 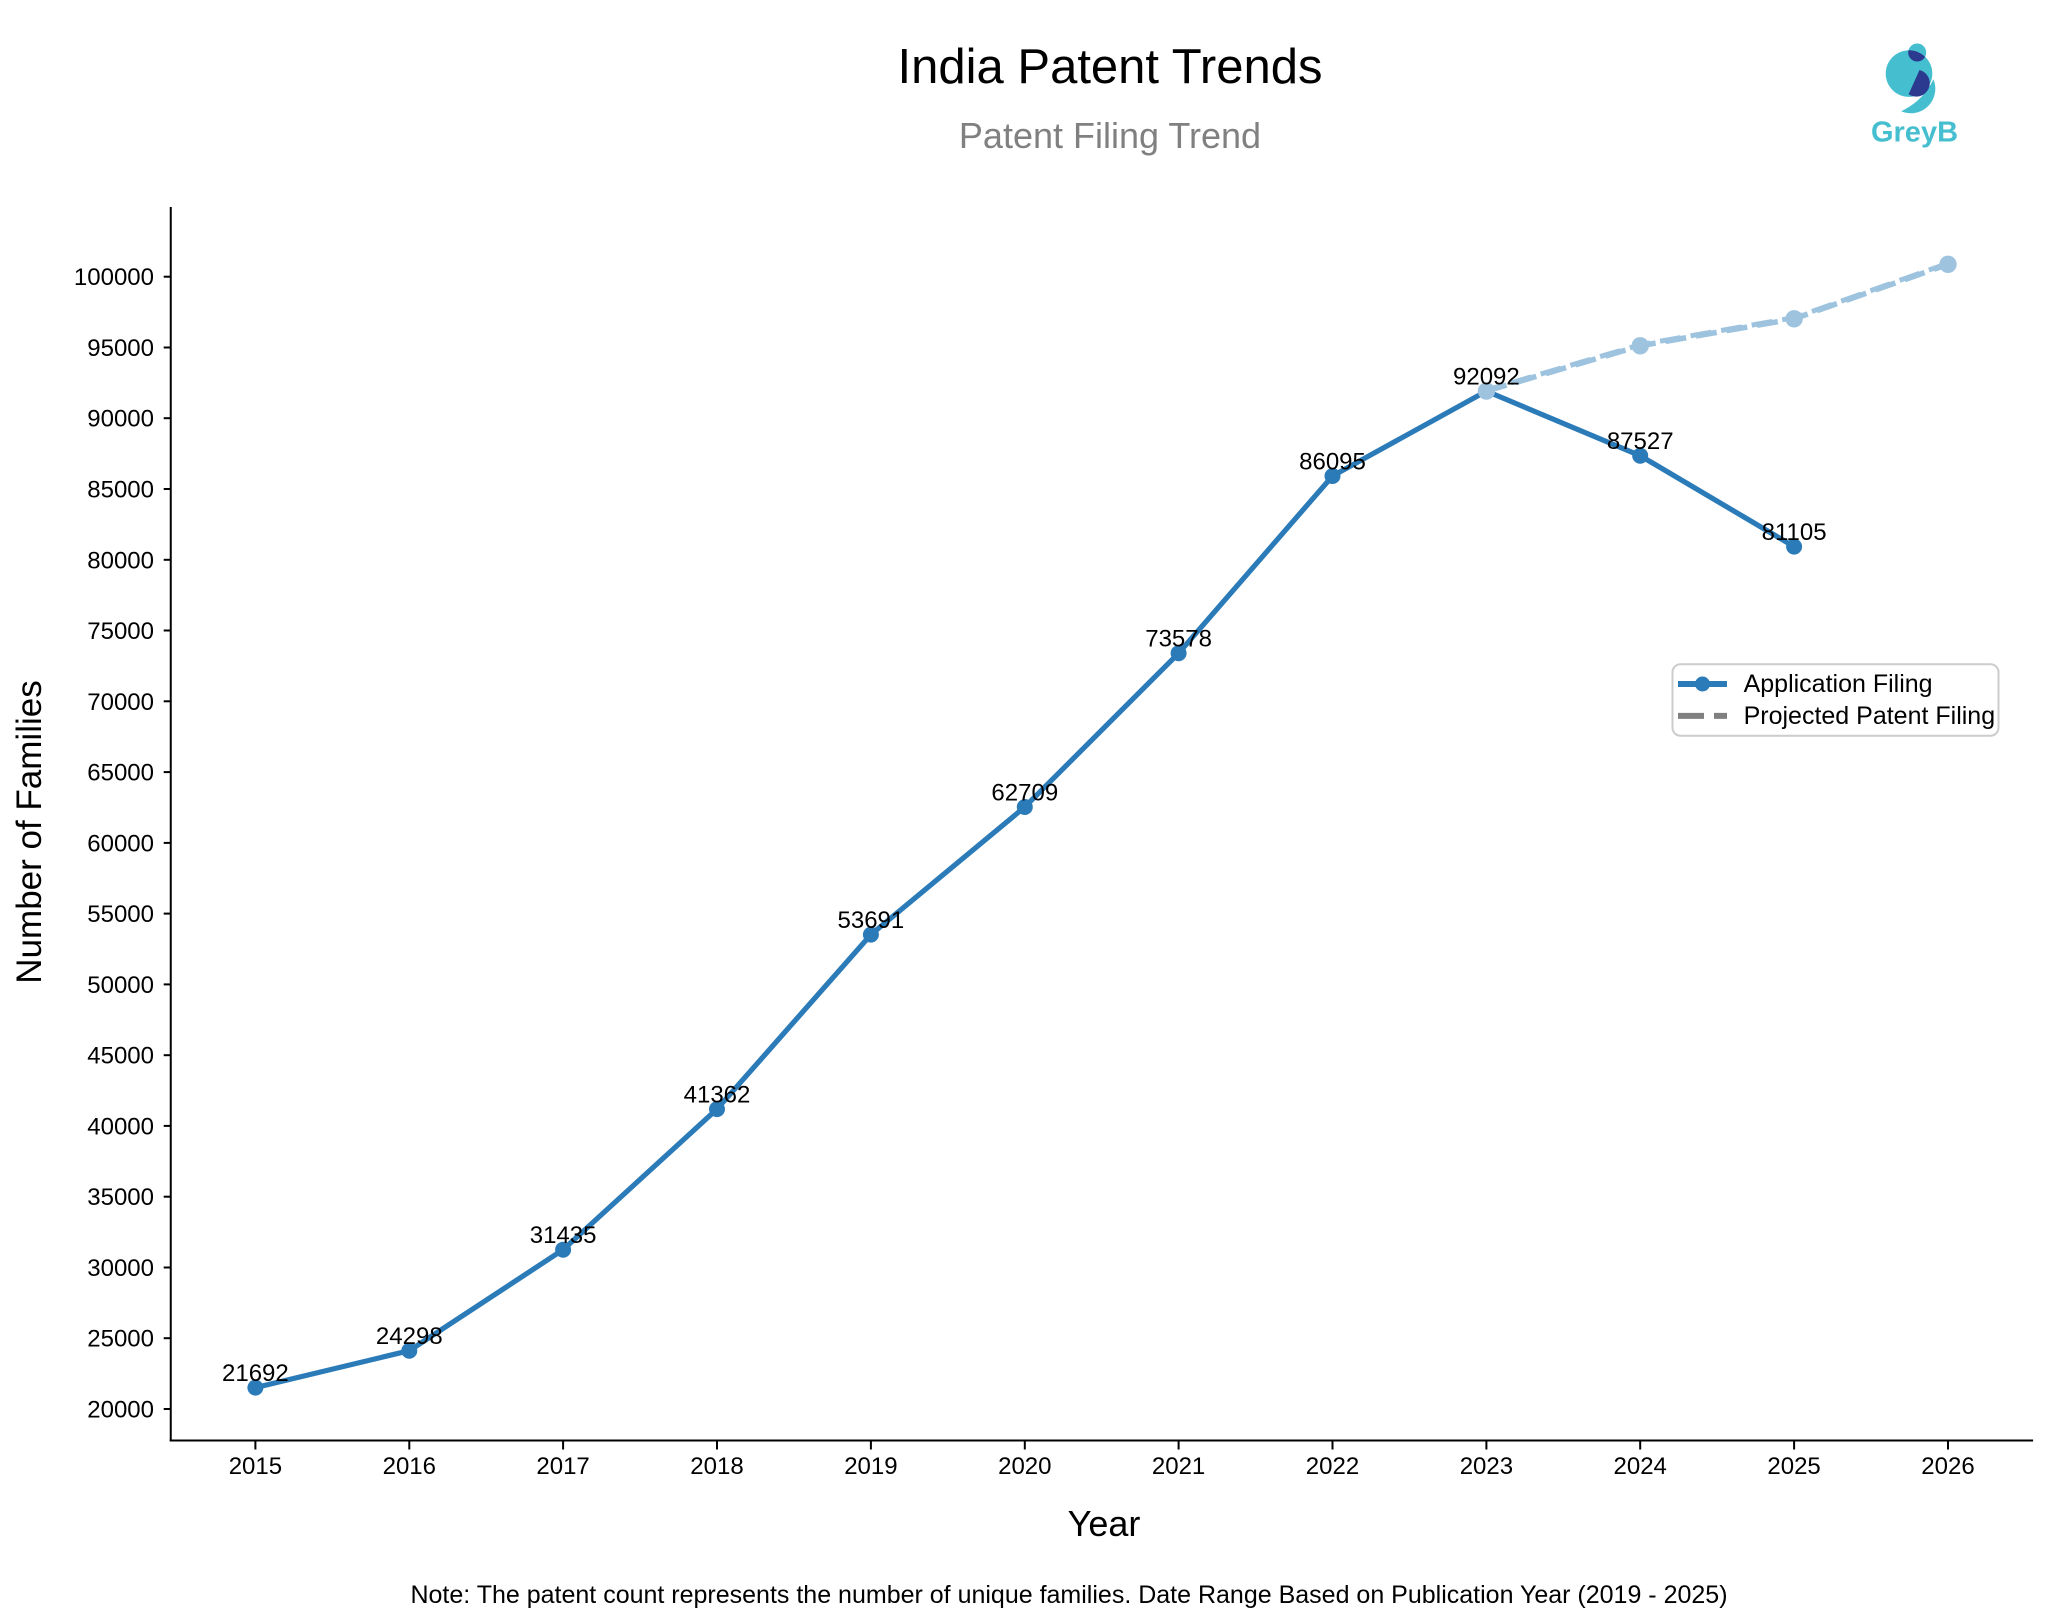 What do you see at coordinates (120, 773) in the screenshot?
I see `svg-text: 65000` at bounding box center [120, 773].